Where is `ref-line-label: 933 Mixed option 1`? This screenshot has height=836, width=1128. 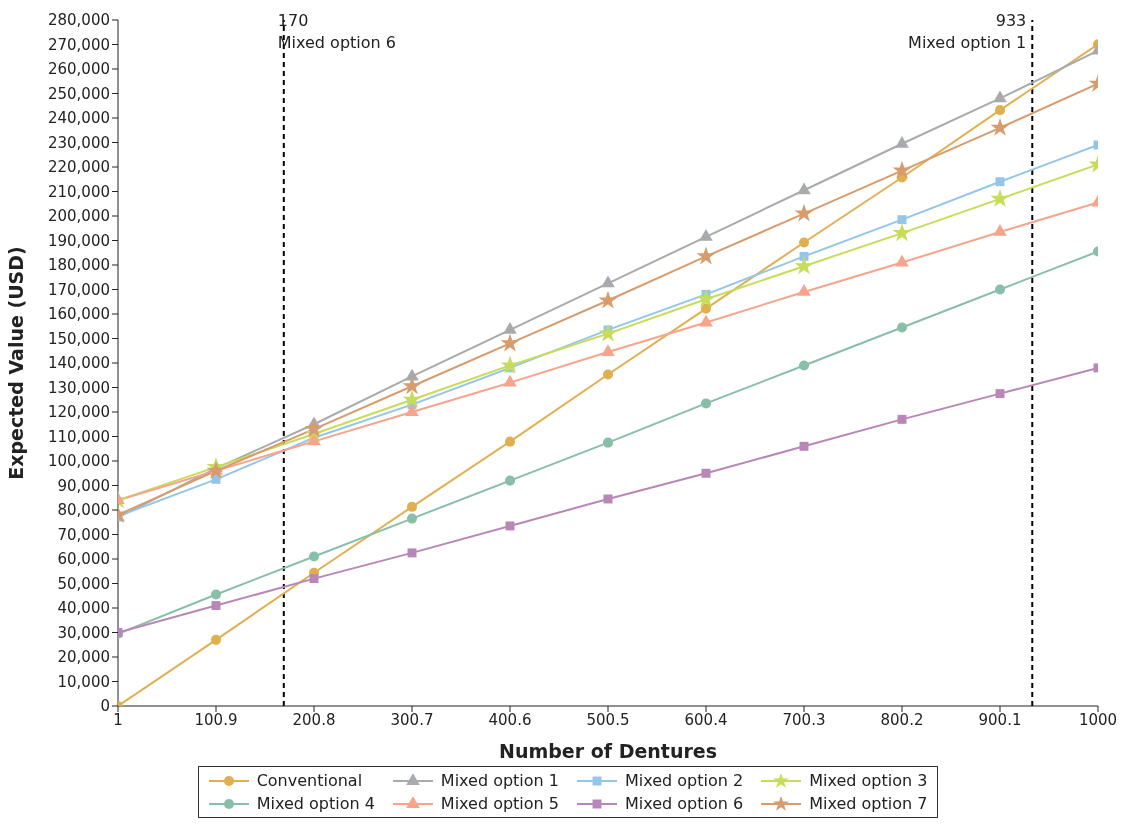
ref-line-label: 933 Mixed option 1 is located at coordinates (967, 31).